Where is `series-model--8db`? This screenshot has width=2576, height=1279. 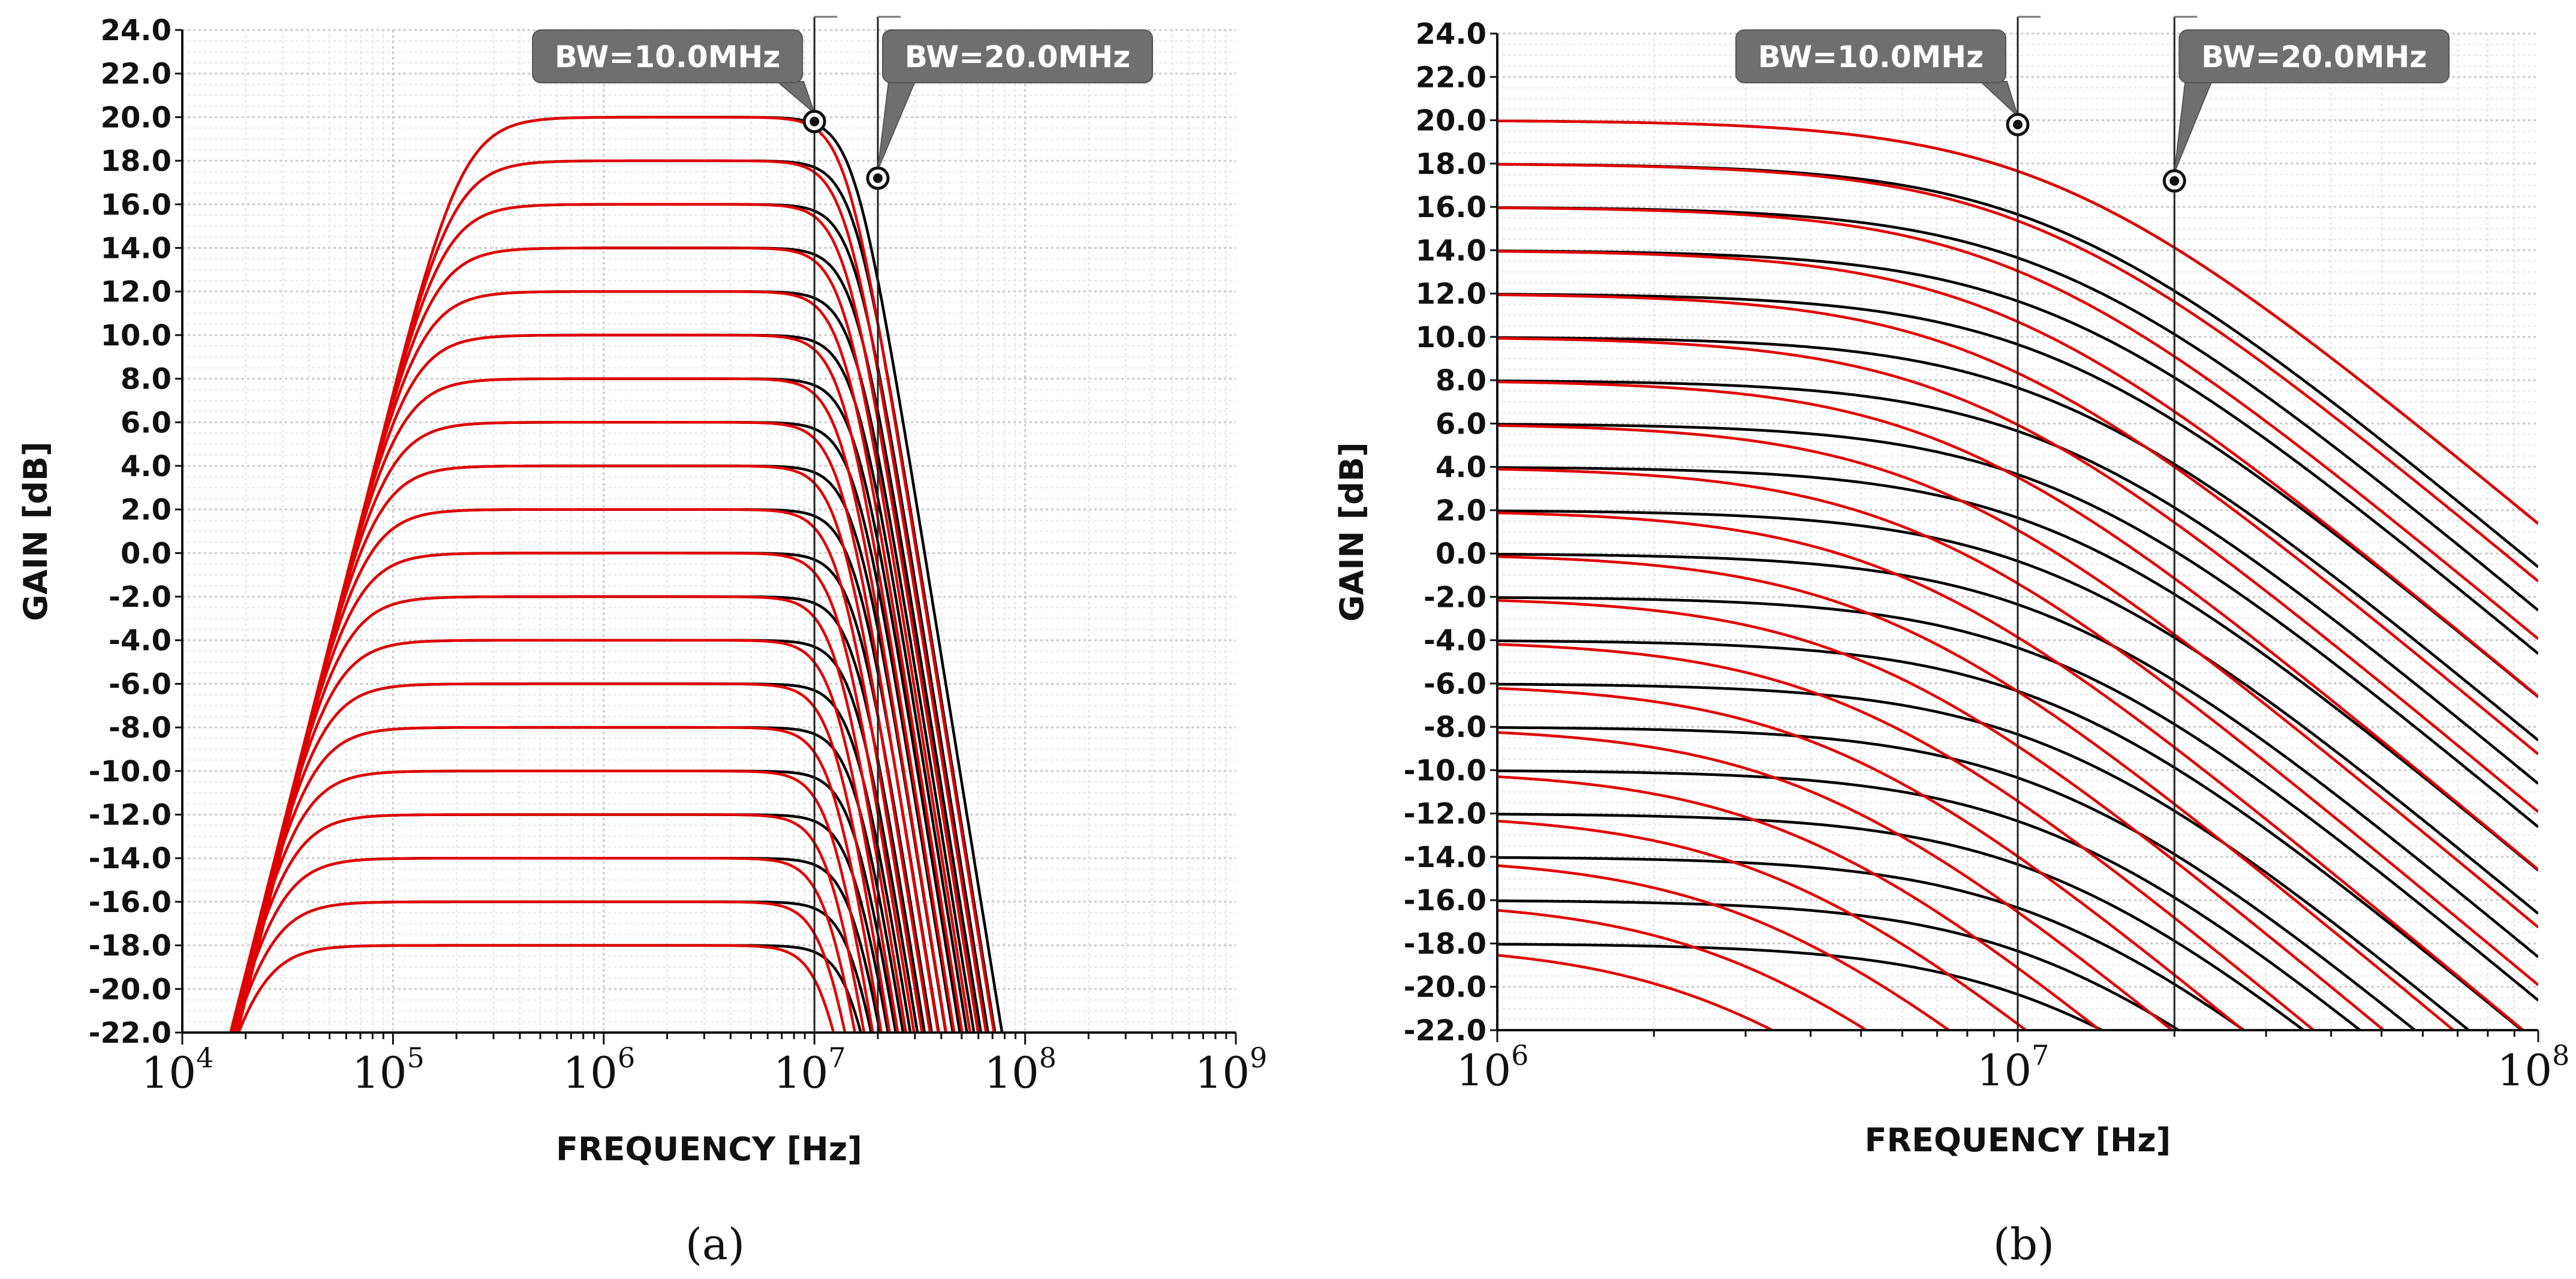 series-model--8db is located at coordinates (556, 879).